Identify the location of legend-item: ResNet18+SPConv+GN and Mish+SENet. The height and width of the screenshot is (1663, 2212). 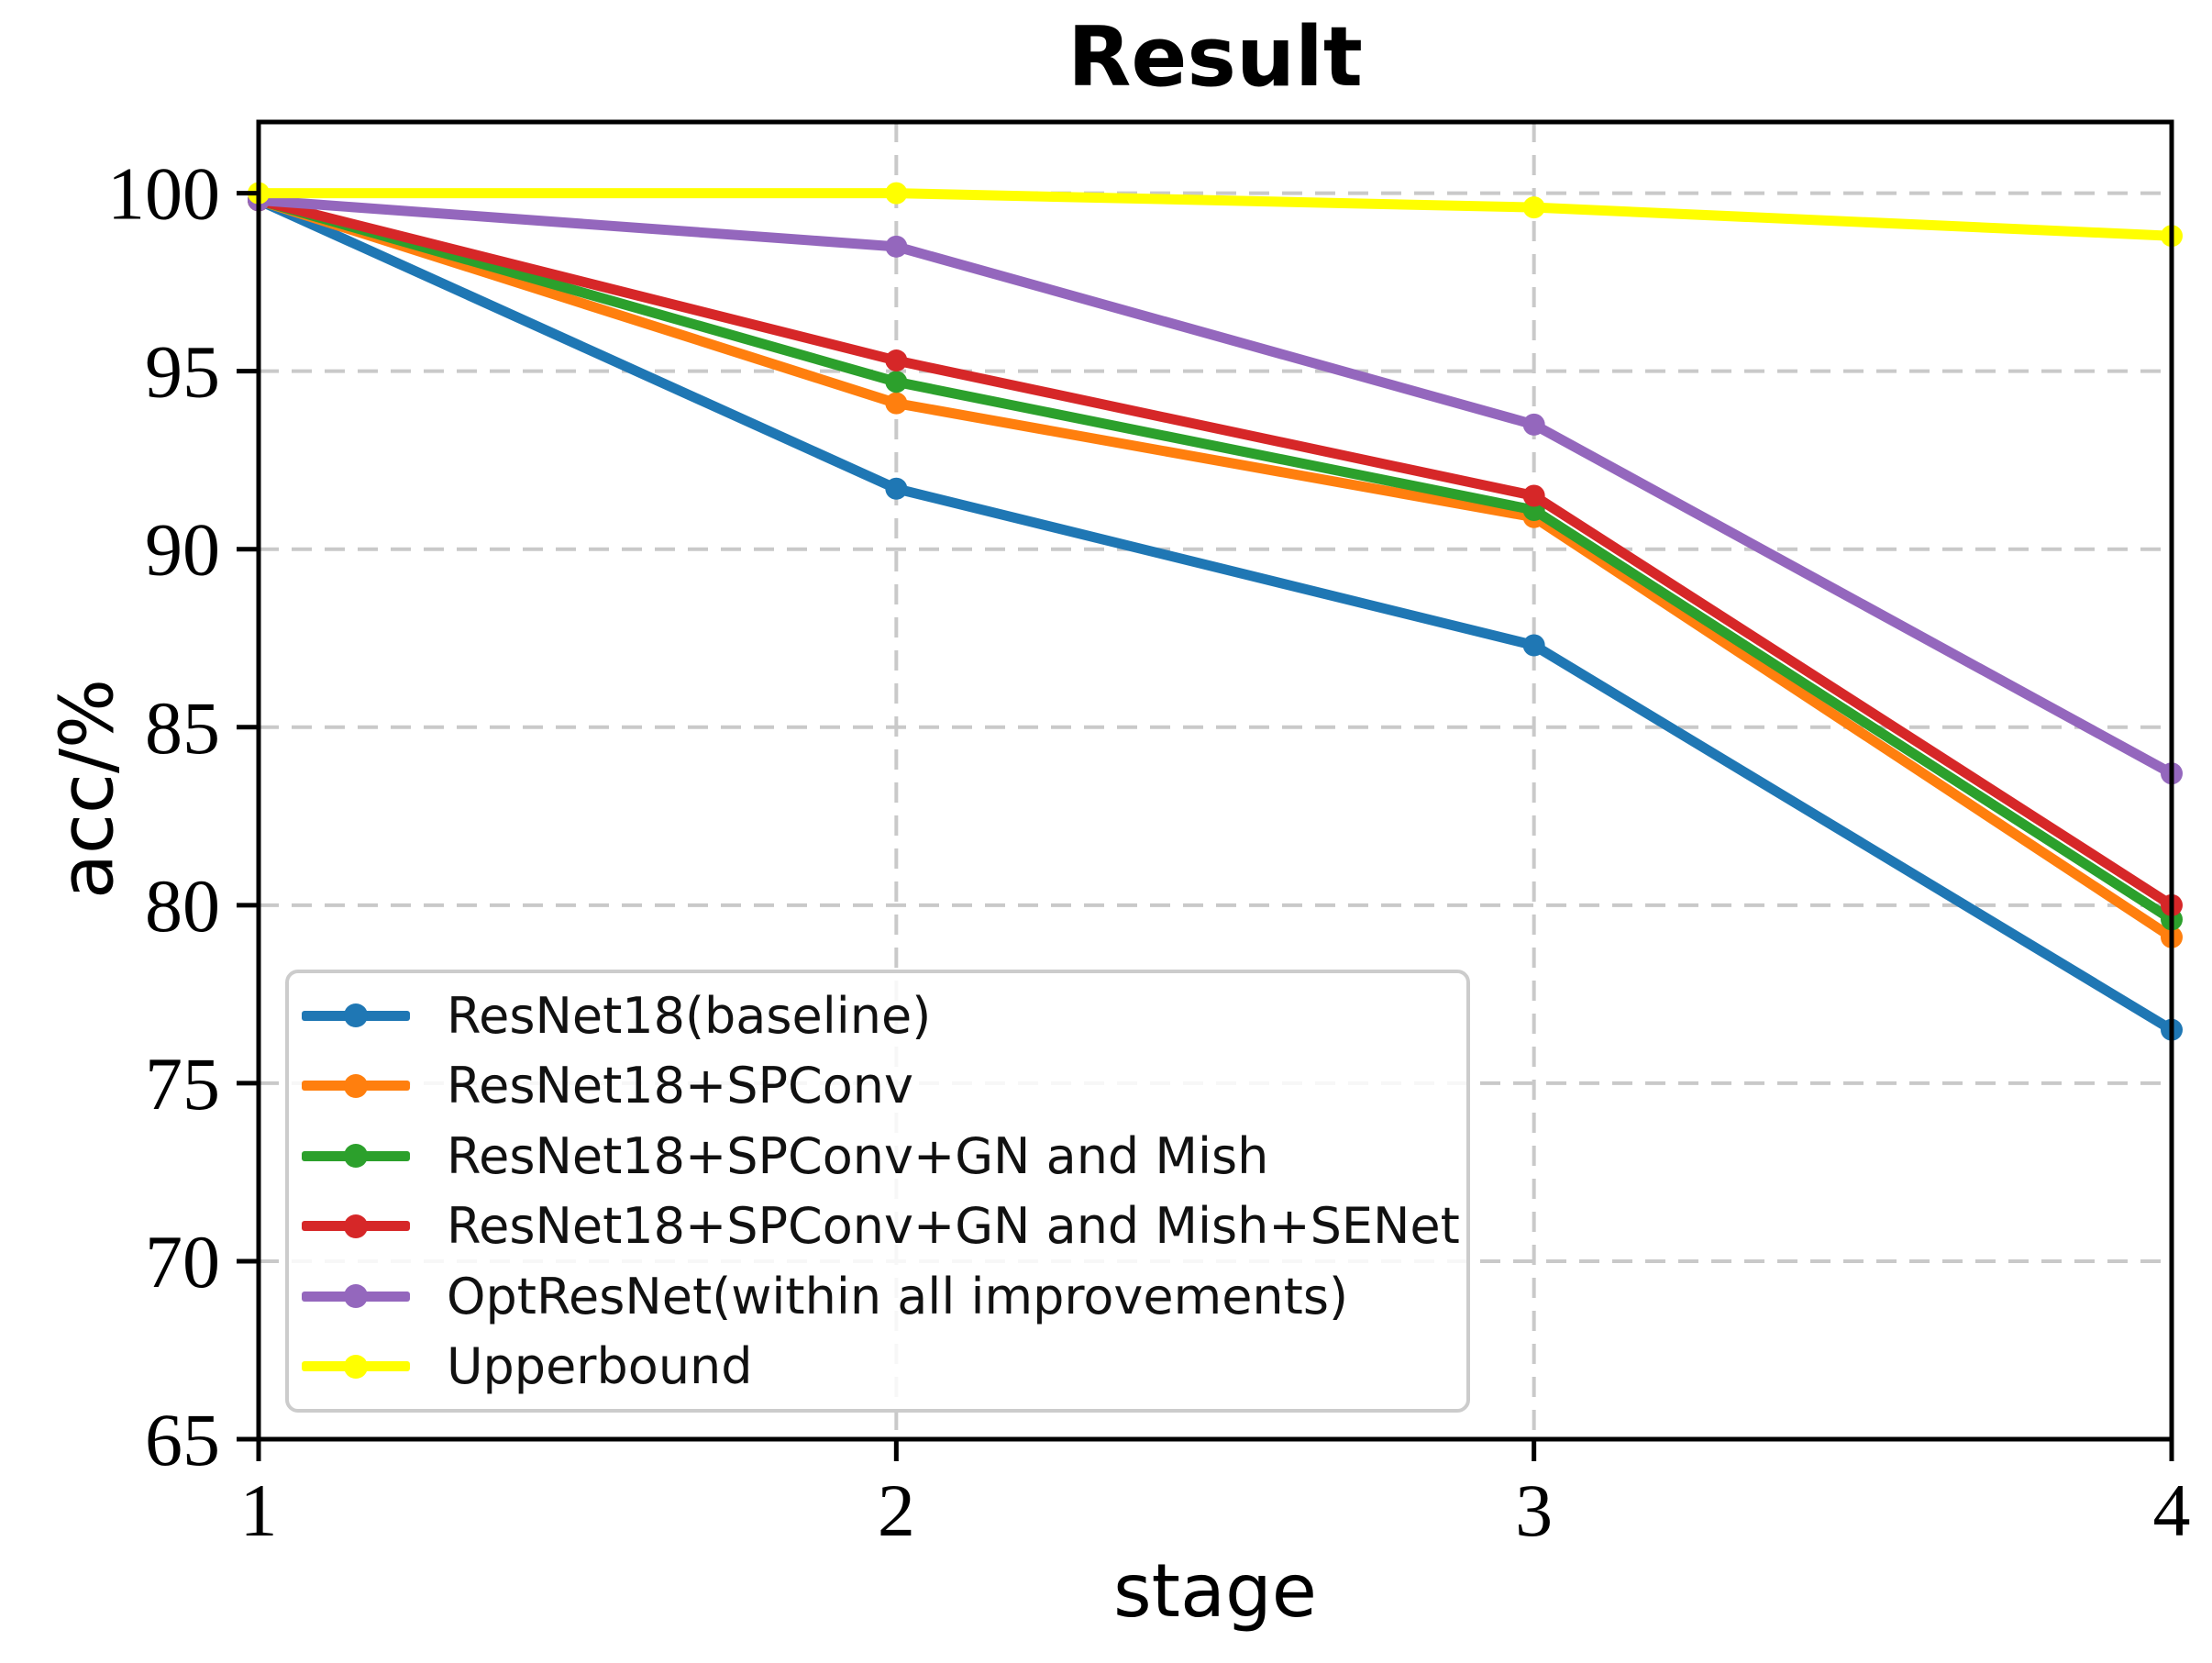
(881, 1227).